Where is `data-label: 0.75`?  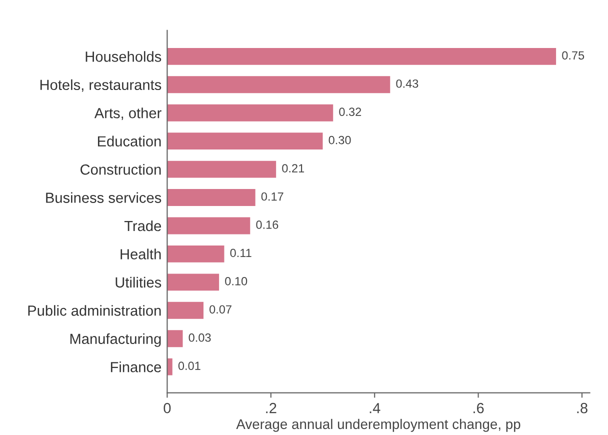 data-label: 0.75 is located at coordinates (573, 55).